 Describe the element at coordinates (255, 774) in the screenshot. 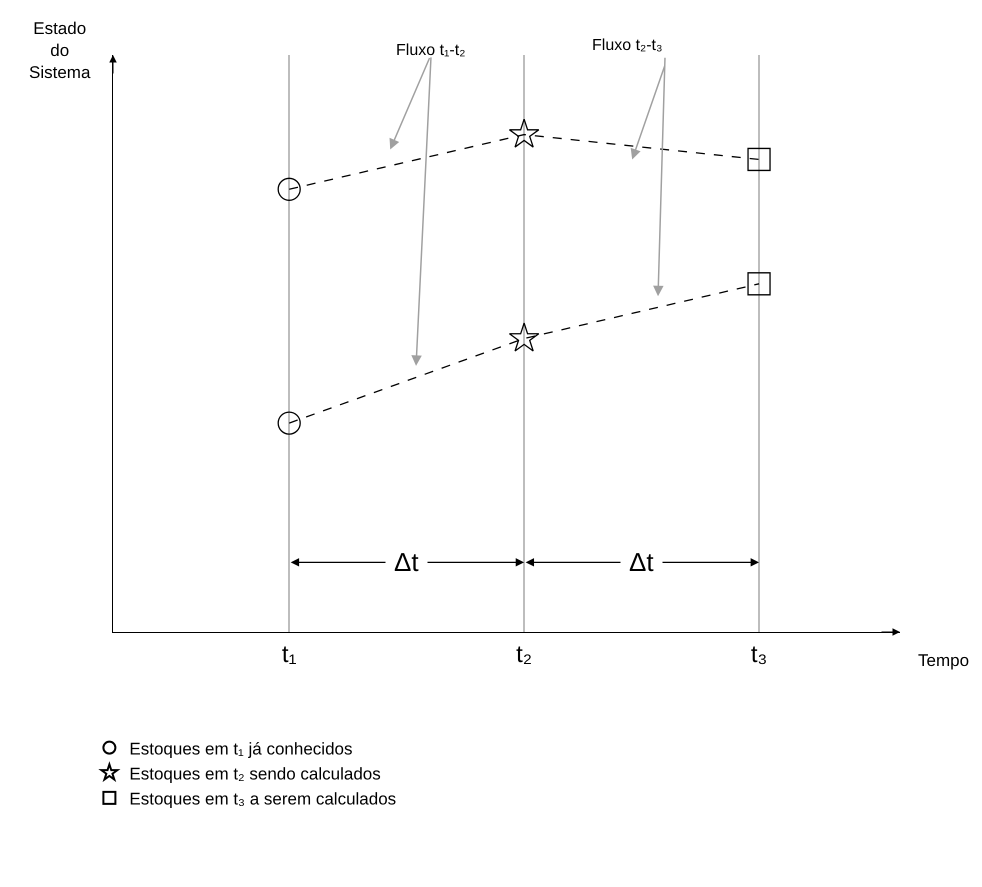

I see `legend-label: Estoques em t₂ sendo calculados` at that location.